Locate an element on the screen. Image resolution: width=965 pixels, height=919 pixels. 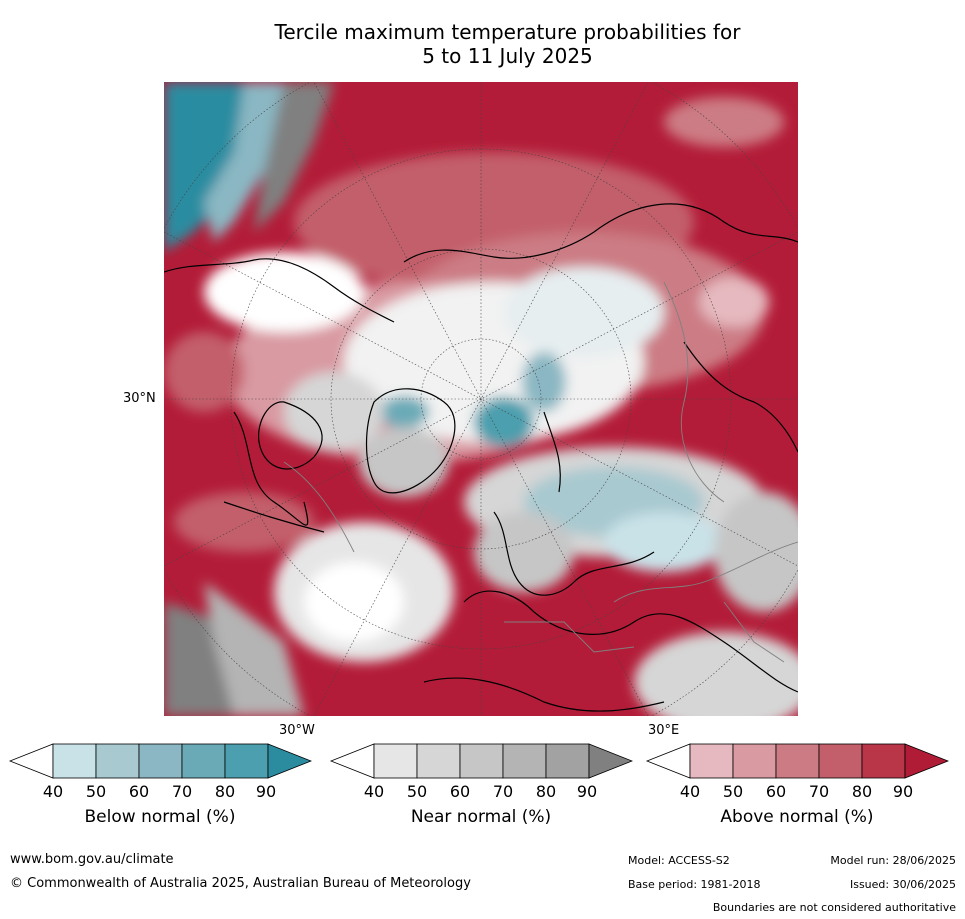
above-normal-title: Above normal (%) is located at coordinates (797, 817).